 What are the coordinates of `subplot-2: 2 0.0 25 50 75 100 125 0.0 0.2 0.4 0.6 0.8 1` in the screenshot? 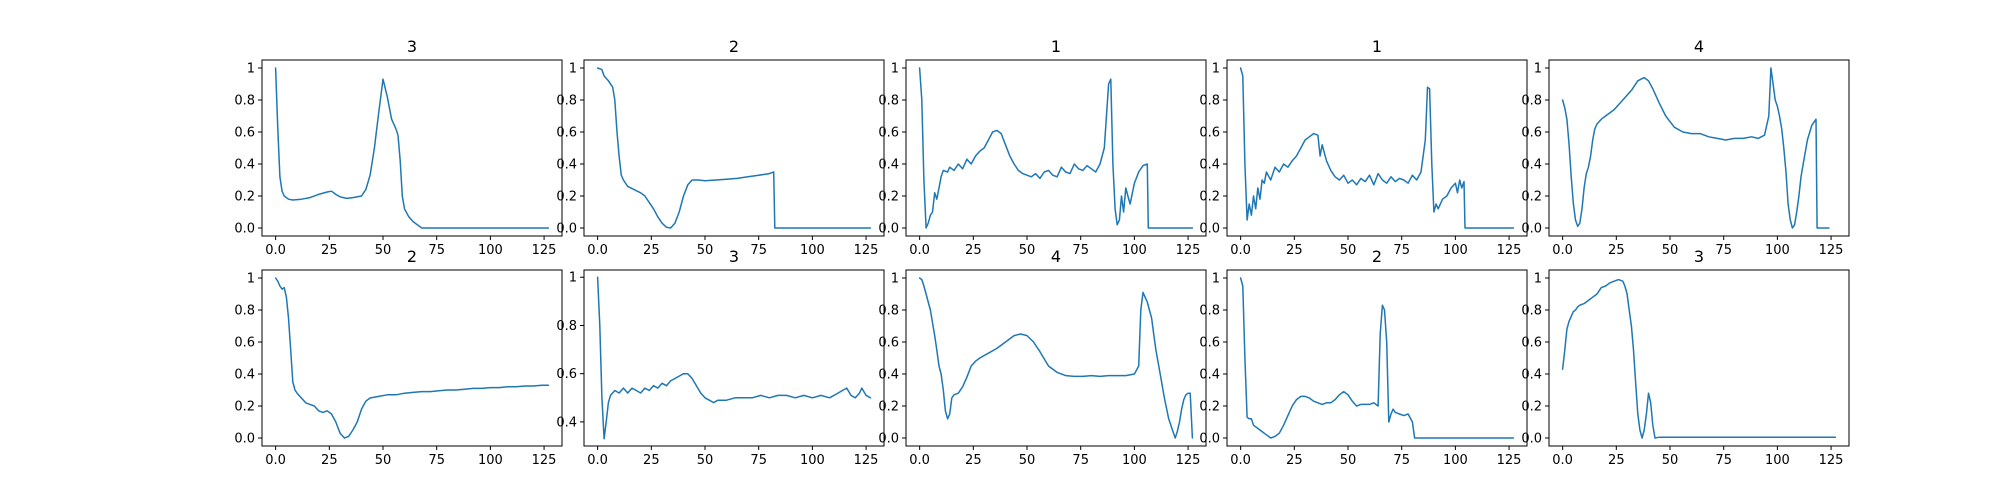 It's located at (720, 147).